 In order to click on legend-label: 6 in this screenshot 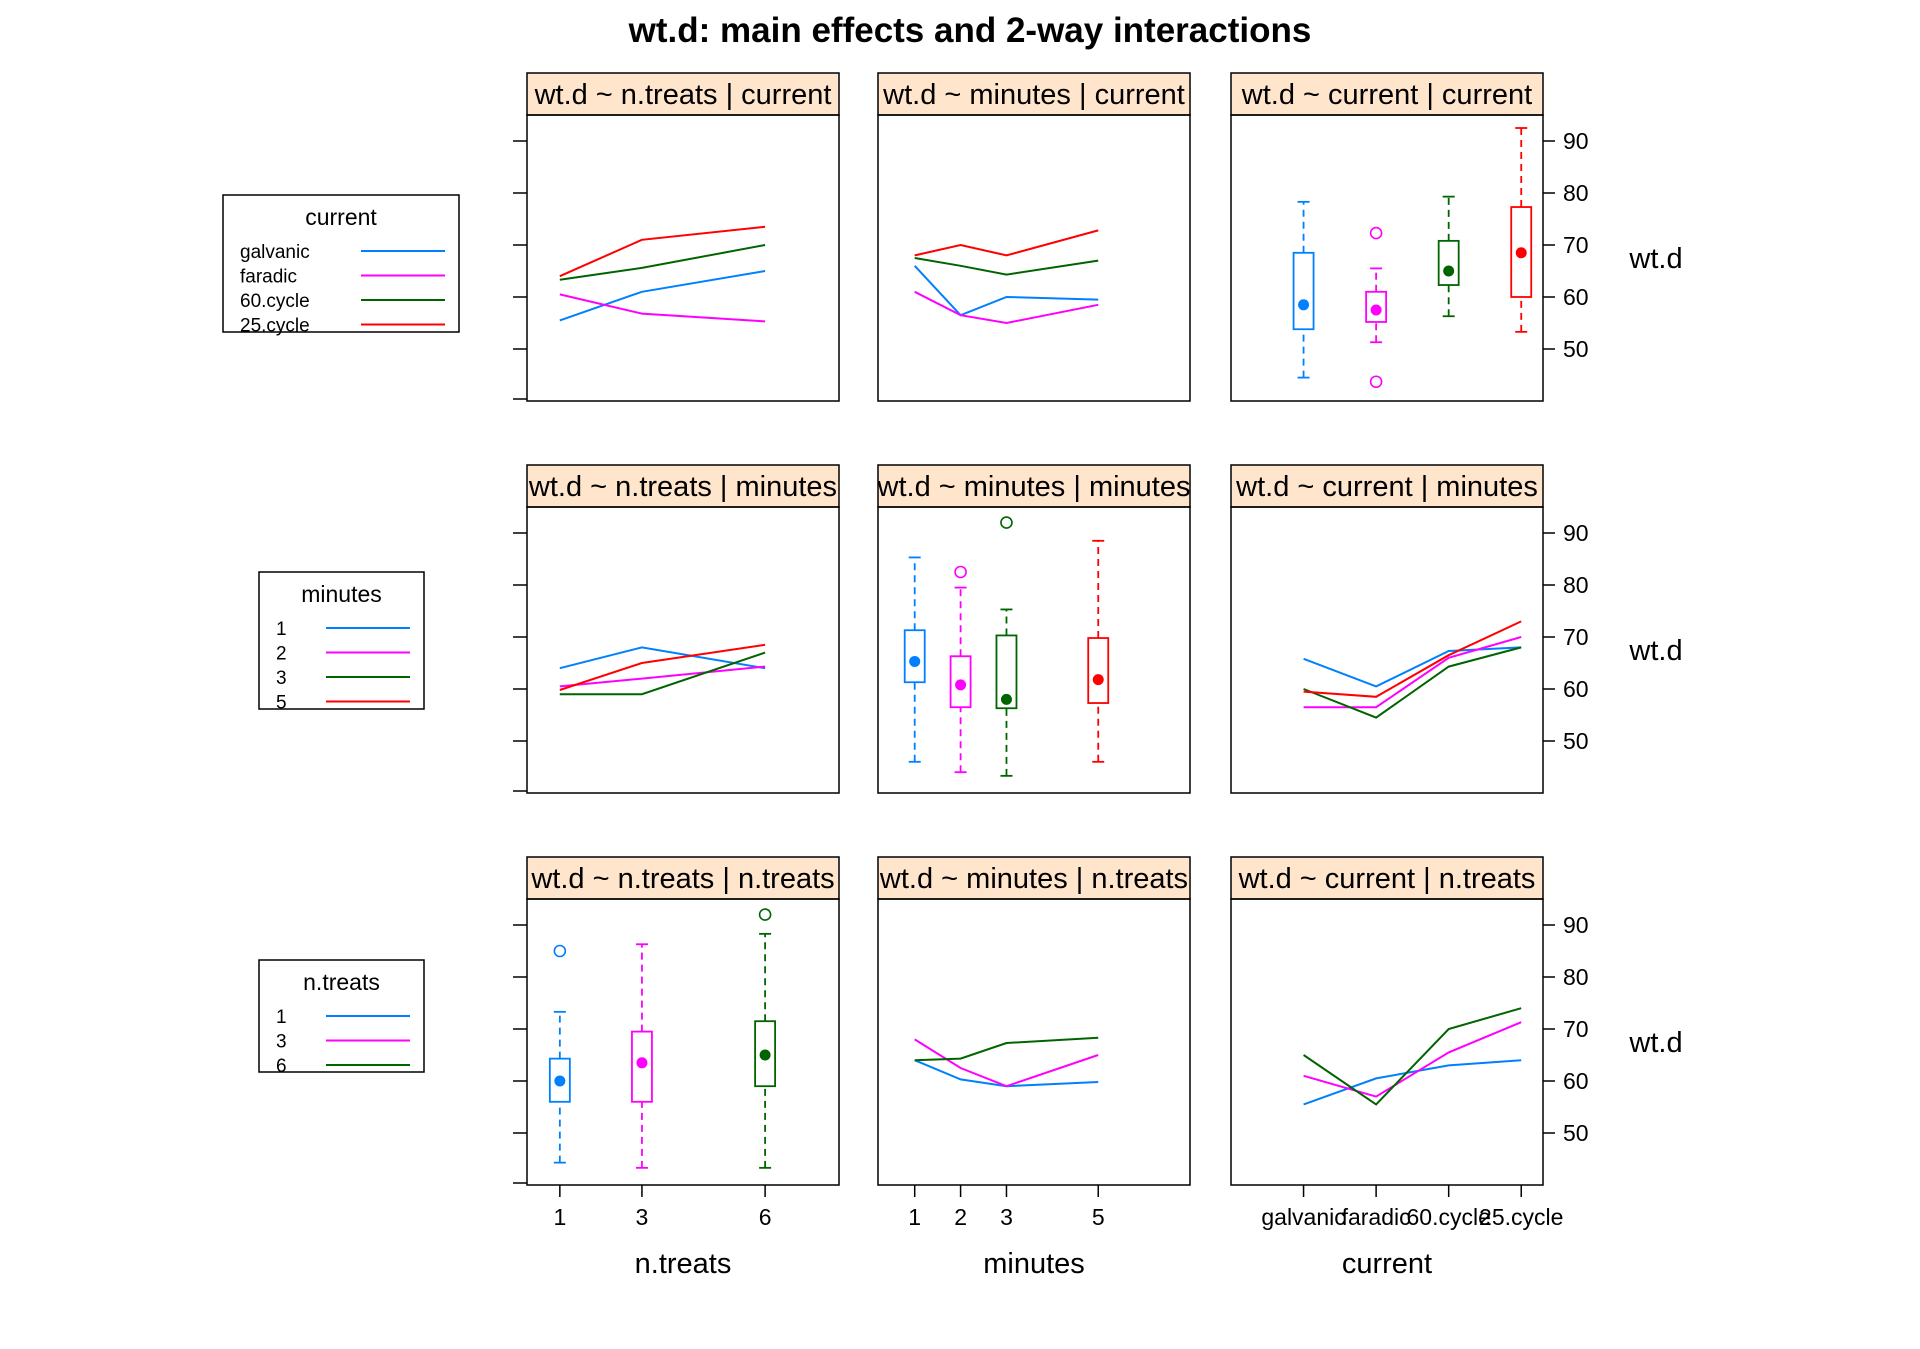, I will do `click(281, 1066)`.